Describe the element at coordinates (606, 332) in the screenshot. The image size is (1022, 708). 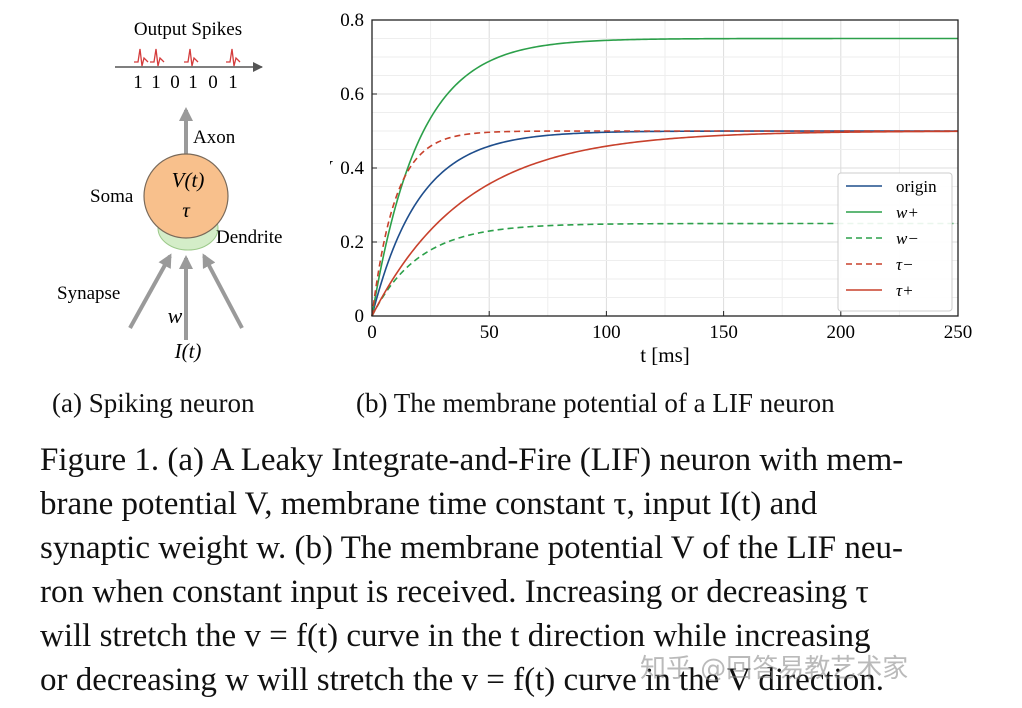
I see `x-tick-label: 100` at that location.